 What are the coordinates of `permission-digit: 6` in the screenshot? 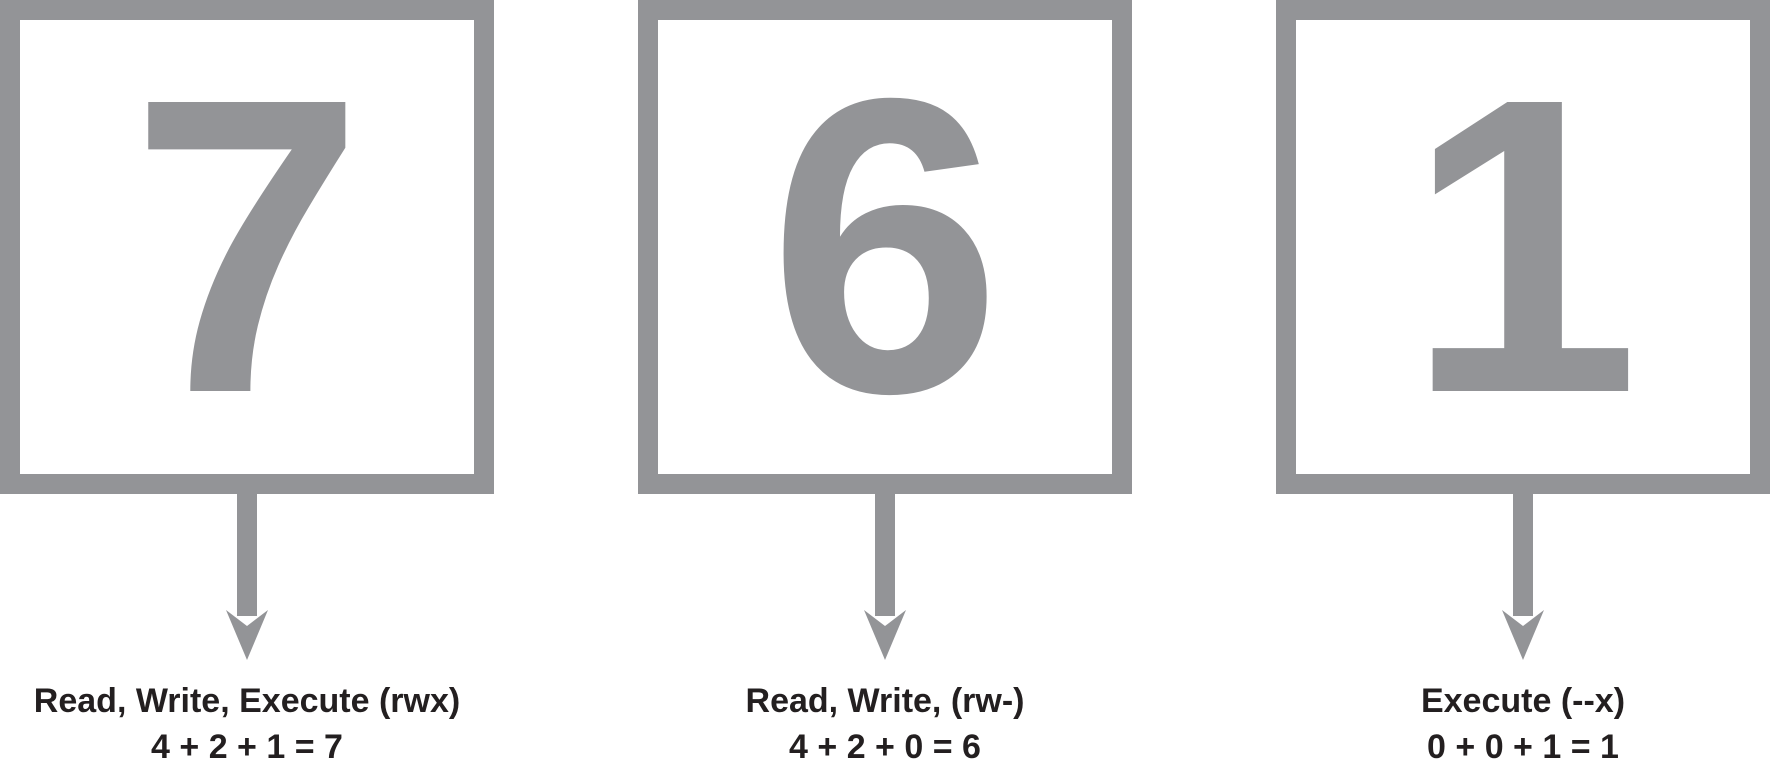 It's located at (885, 246).